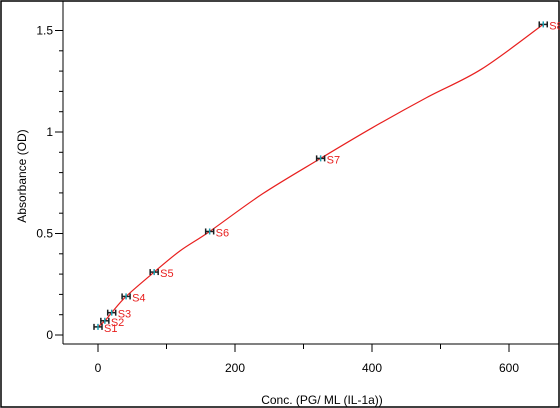 Image resolution: width=560 pixels, height=408 pixels. What do you see at coordinates (333, 160) in the screenshot?
I see `standard-label: S7` at bounding box center [333, 160].